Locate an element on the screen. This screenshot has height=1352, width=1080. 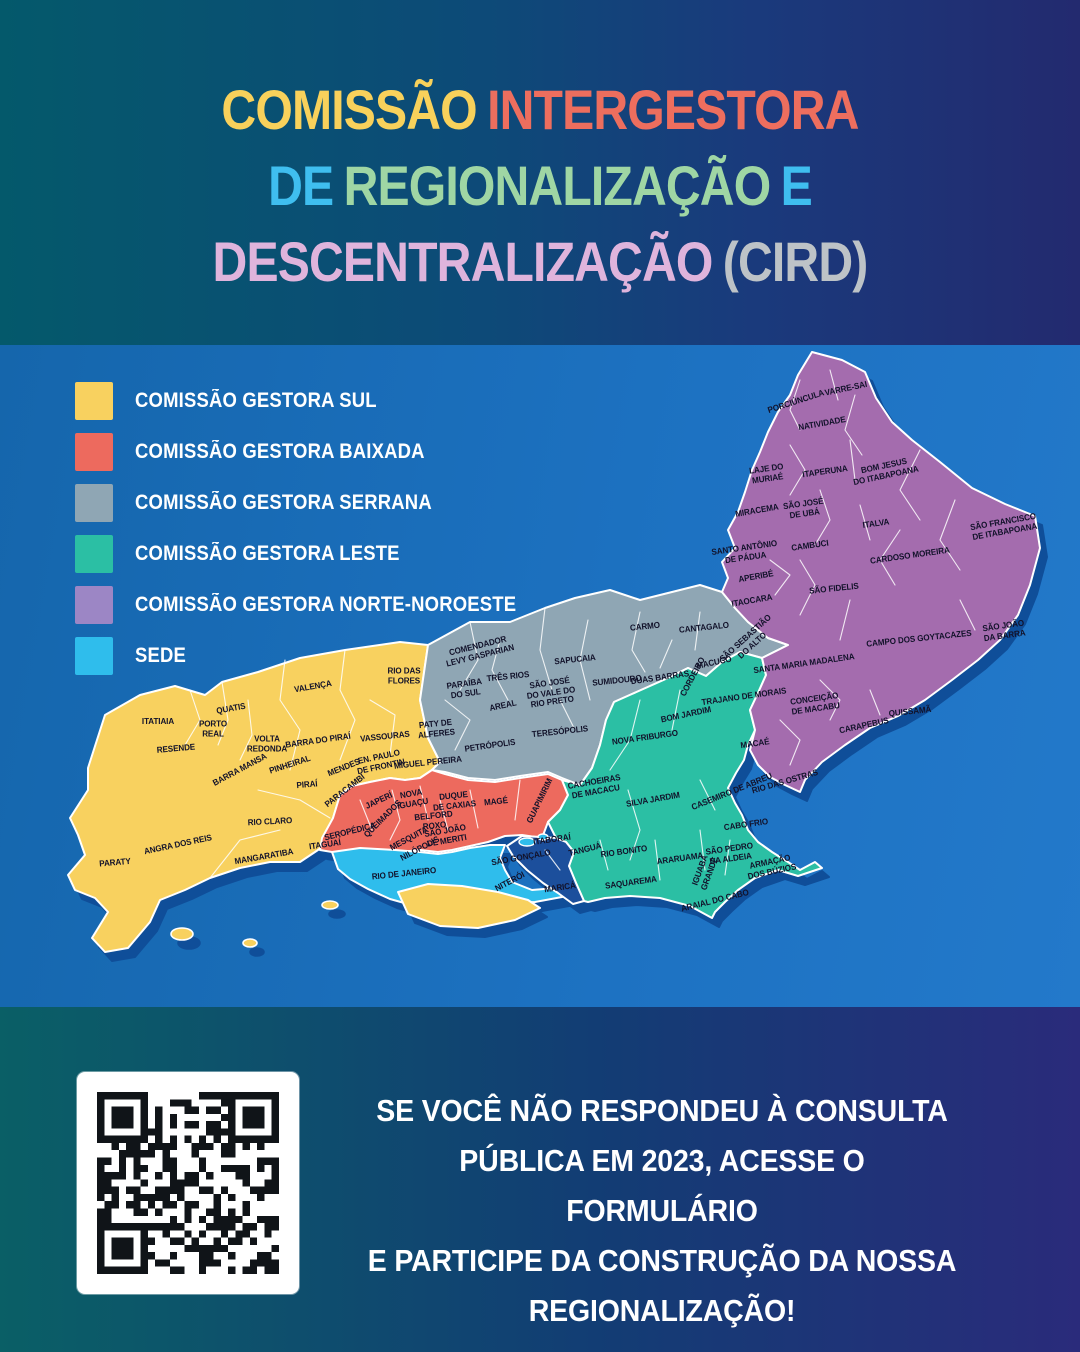
title-segment: DE is located at coordinates (301, 185).